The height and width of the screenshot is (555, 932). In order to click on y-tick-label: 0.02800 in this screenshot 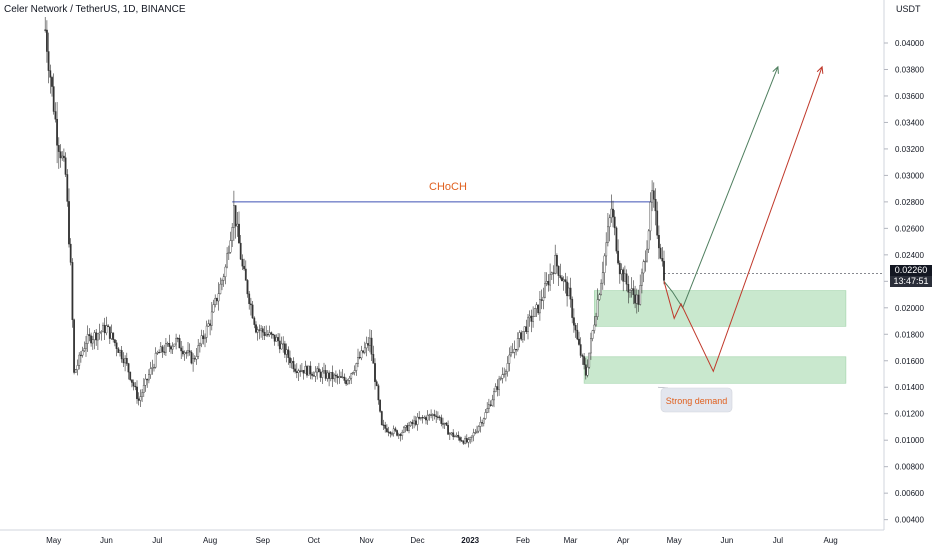, I will do `click(909, 202)`.